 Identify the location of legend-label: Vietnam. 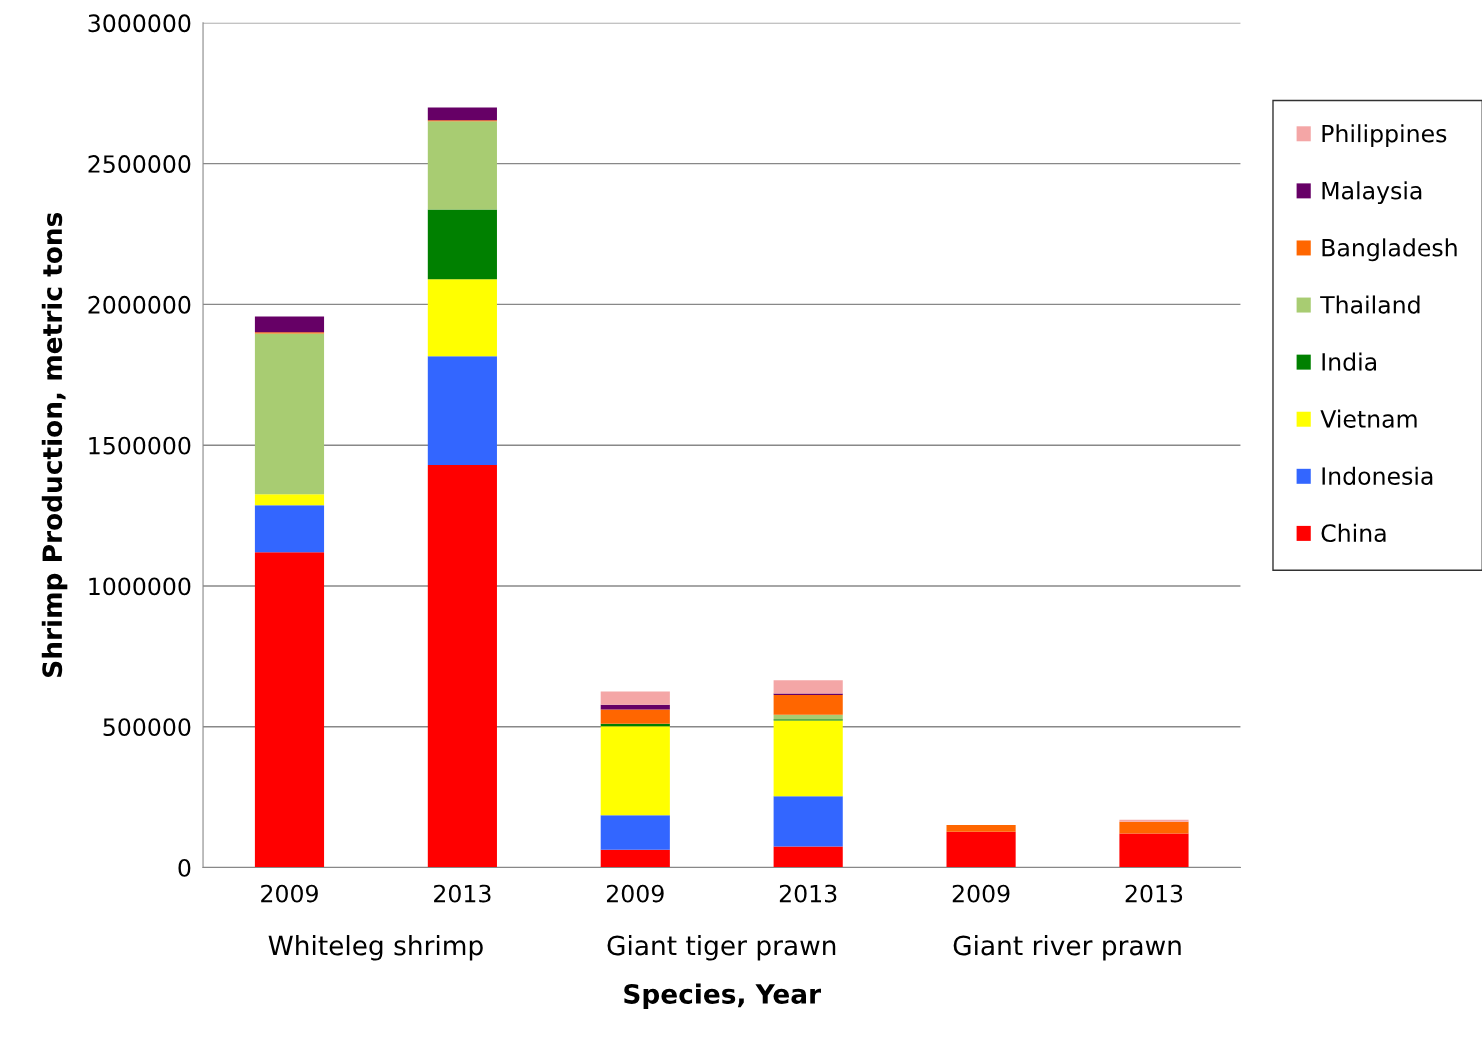
(1368, 418).